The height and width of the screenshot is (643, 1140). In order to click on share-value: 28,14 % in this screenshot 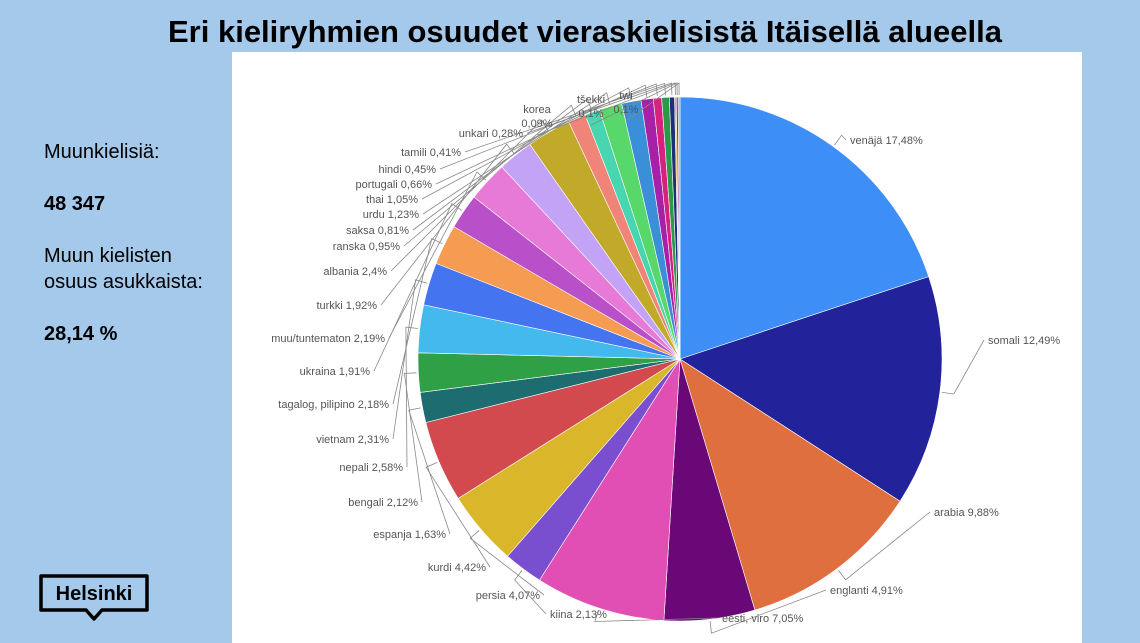, I will do `click(81, 334)`.